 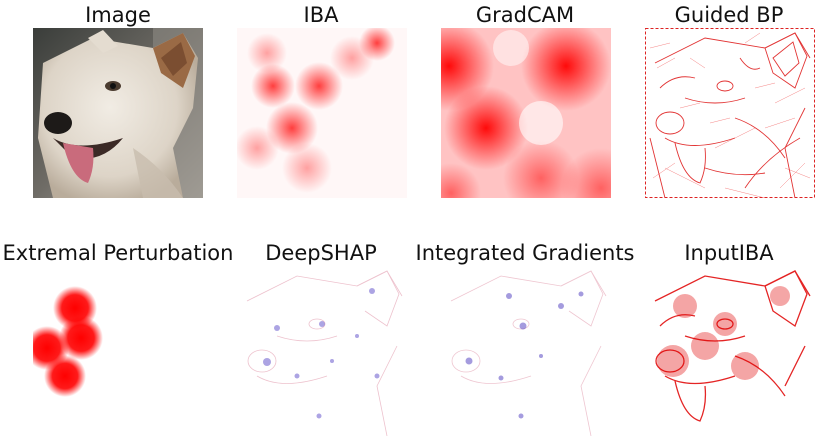 What do you see at coordinates (729, 253) in the screenshot?
I see `panel-title-inputiba: InputIBA` at bounding box center [729, 253].